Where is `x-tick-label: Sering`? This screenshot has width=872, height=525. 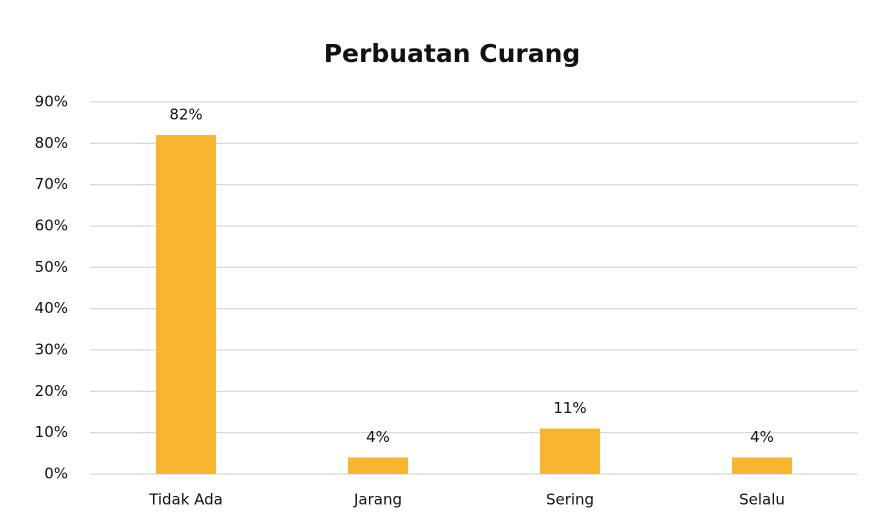 x-tick-label: Sering is located at coordinates (570, 500).